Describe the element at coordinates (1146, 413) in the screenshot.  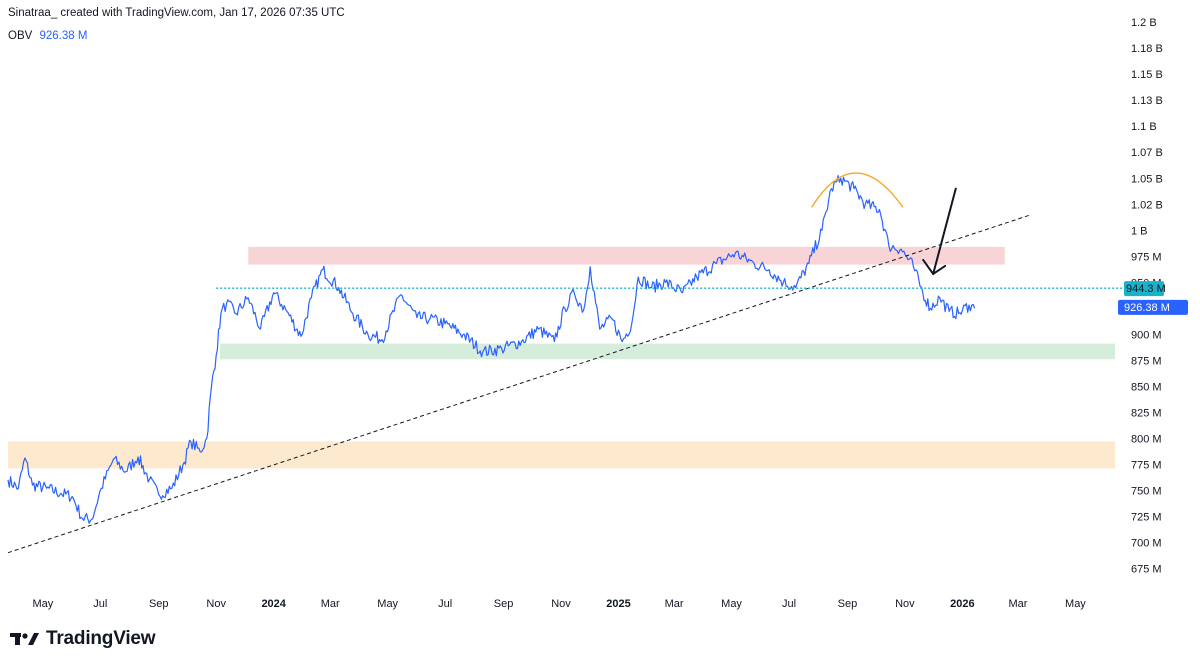
I see `y-tick-label: 825 M` at that location.